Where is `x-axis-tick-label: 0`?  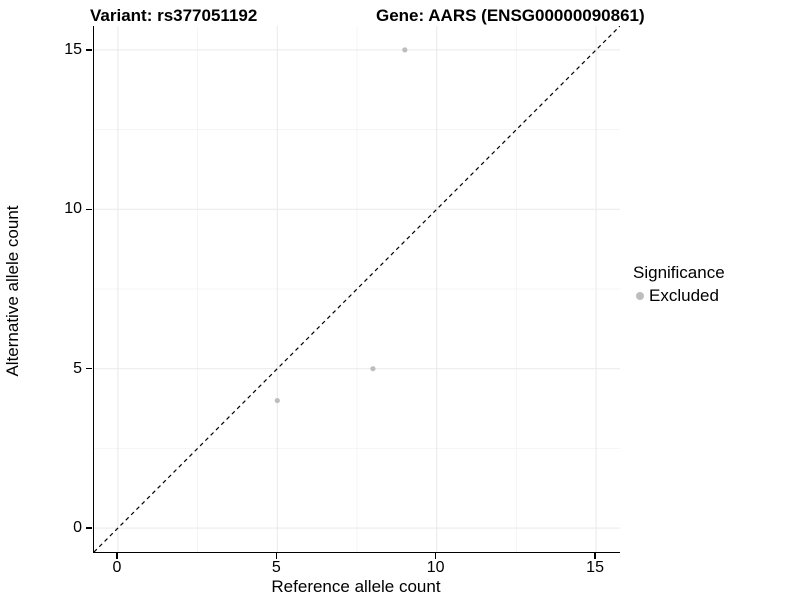 x-axis-tick-label: 0 is located at coordinates (117, 567).